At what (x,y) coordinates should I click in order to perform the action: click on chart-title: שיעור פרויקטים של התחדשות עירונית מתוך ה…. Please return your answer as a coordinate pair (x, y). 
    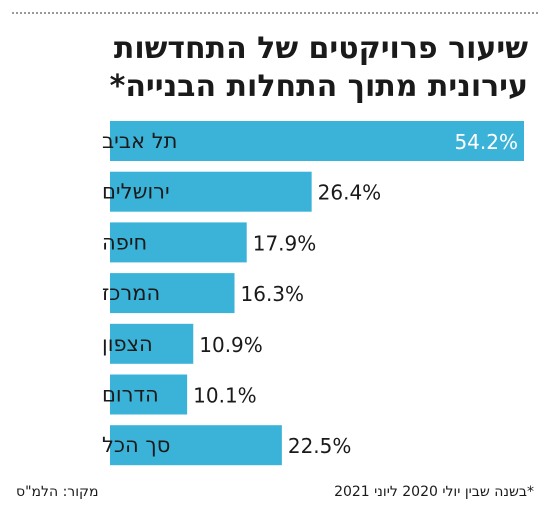
    Looking at the image, I should click on (274, 68).